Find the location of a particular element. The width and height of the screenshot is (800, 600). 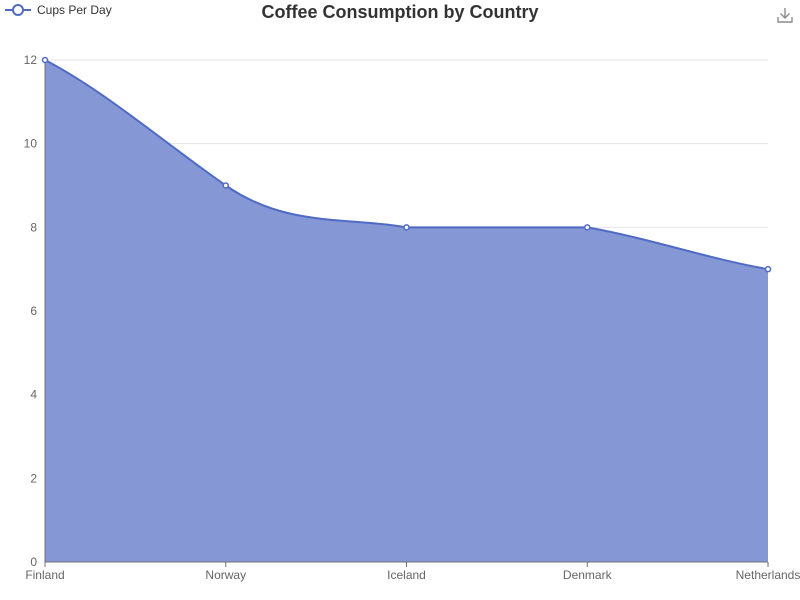

x-tick-label: Iceland is located at coordinates (406, 575).